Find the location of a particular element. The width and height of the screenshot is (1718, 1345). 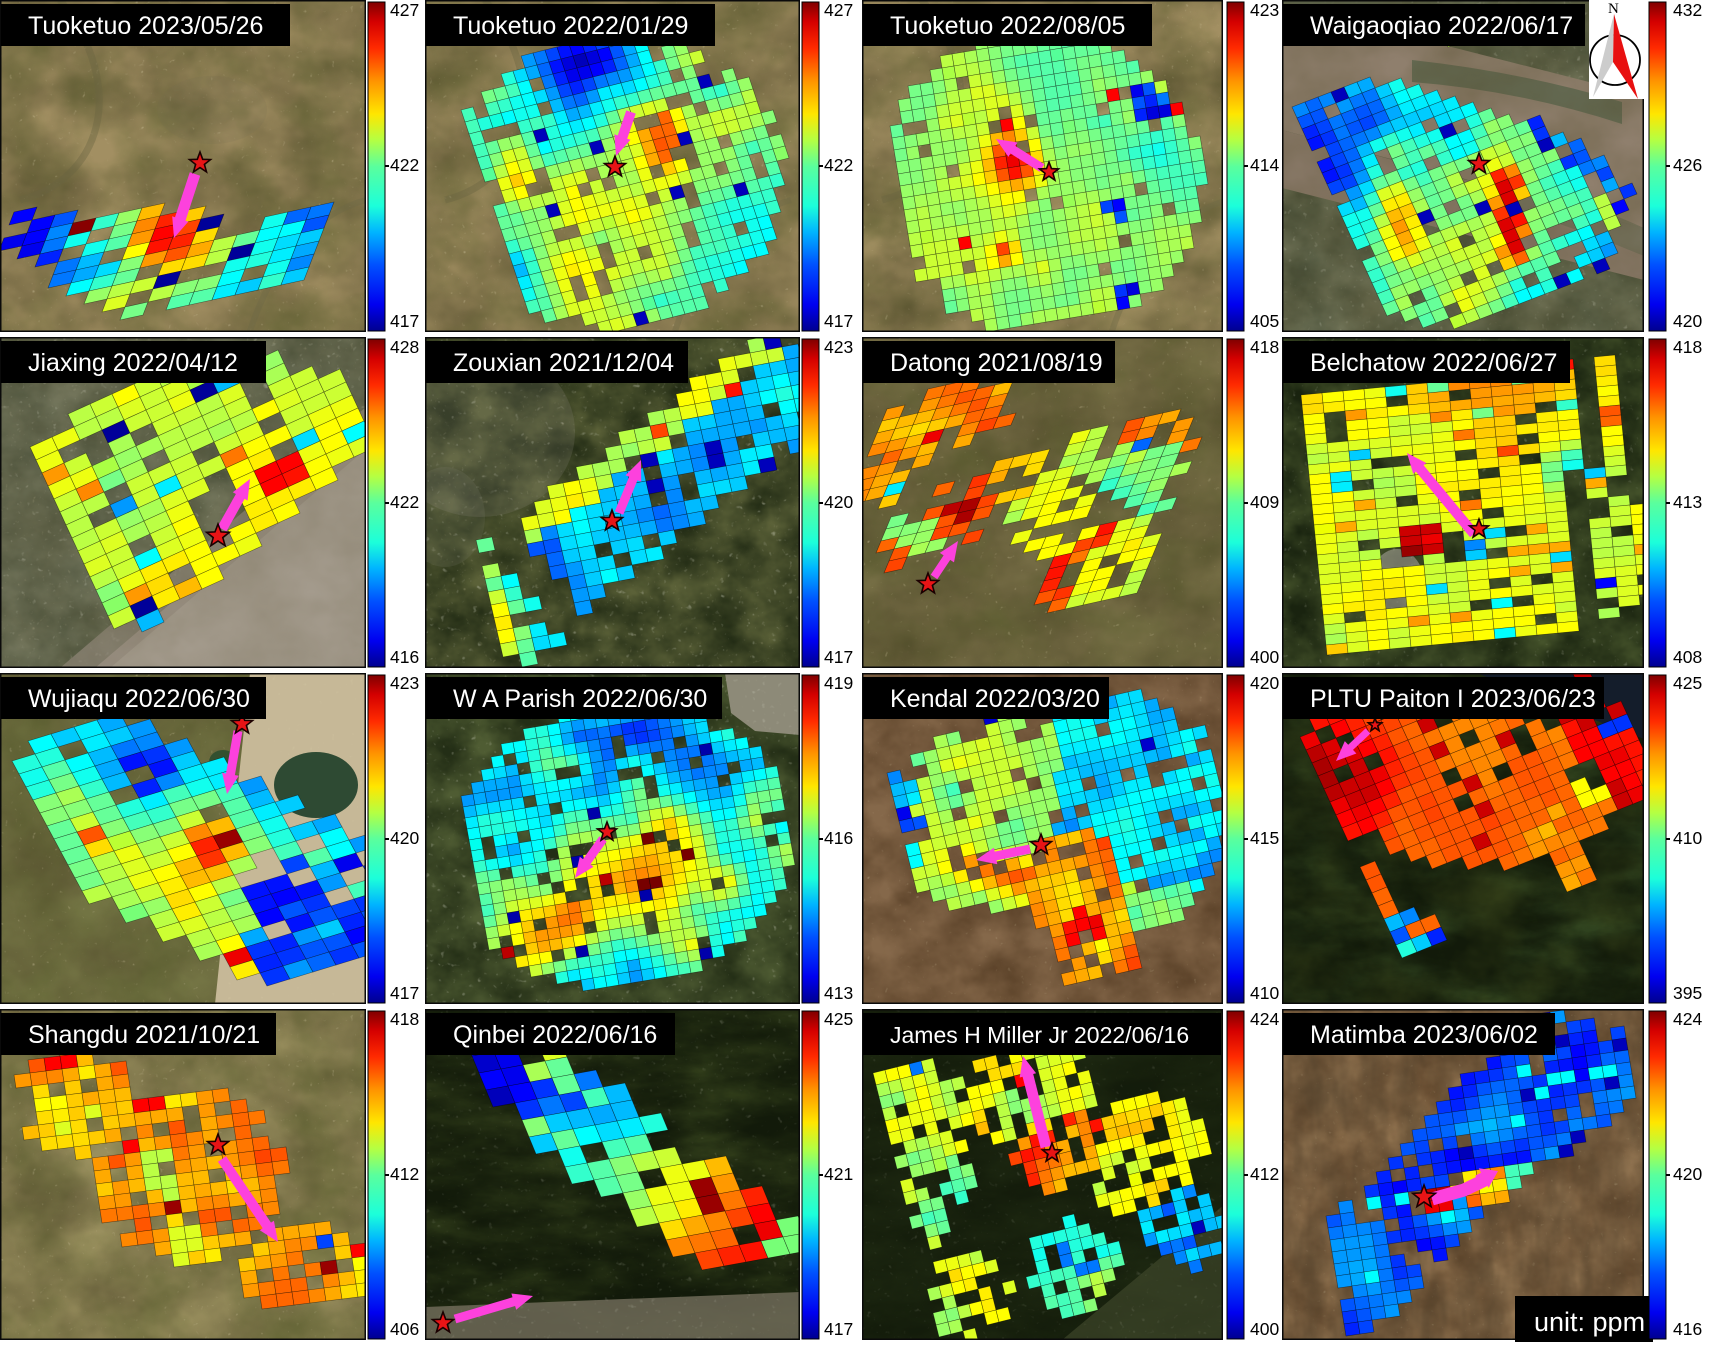

svg-text: PLTU Paiton I 2023/06/23 is located at coordinates (1453, 699).